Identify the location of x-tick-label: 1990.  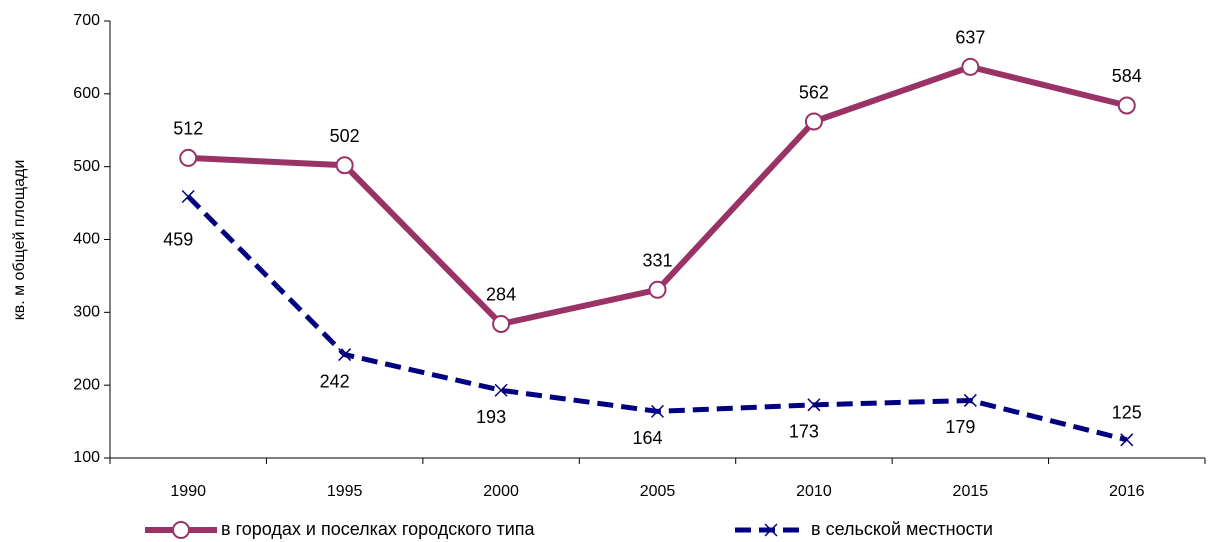
(188, 491).